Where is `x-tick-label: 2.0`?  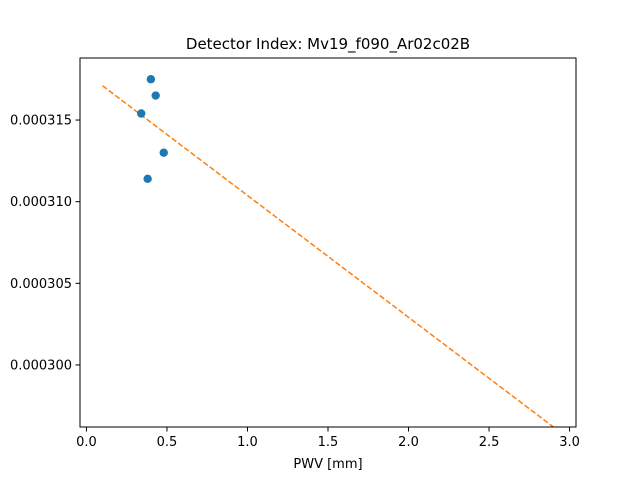
x-tick-label: 2.0 is located at coordinates (408, 442).